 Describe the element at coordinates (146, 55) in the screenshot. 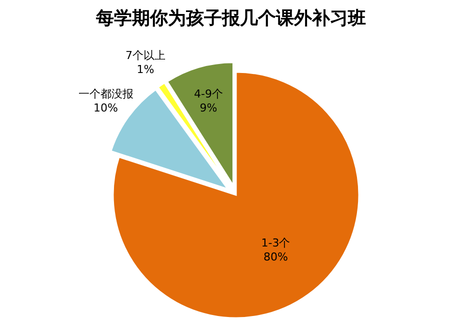

I see `slice-label: 7个以上` at that location.